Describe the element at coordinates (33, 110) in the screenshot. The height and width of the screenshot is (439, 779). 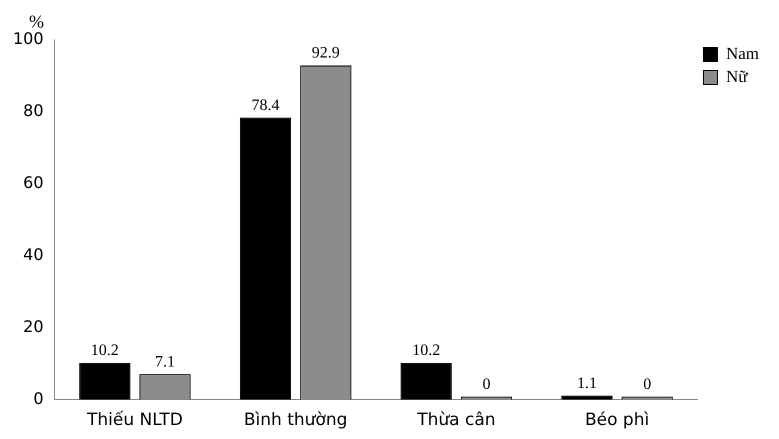
I see `y-tick-label: 80` at that location.